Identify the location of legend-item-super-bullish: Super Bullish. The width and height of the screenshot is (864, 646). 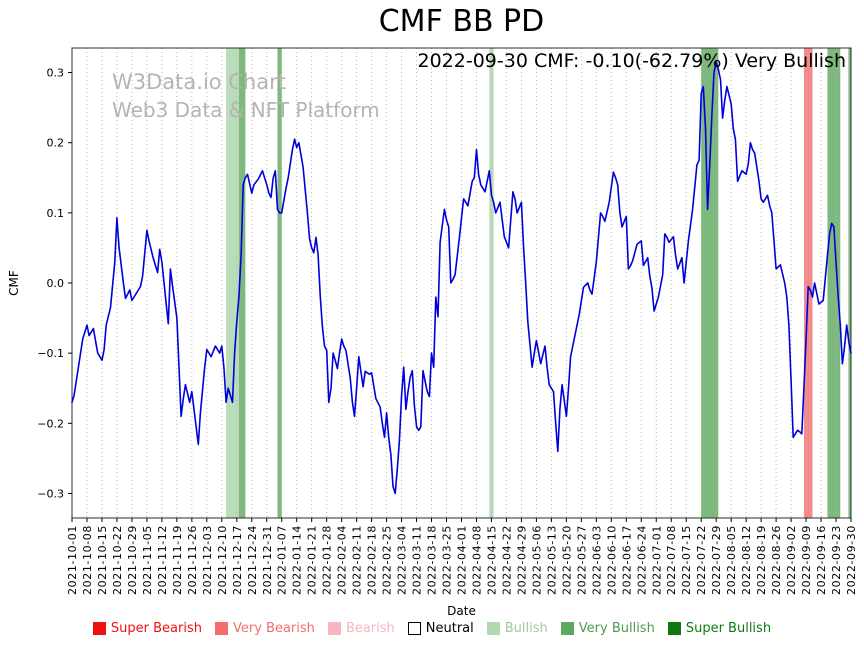
(719, 628).